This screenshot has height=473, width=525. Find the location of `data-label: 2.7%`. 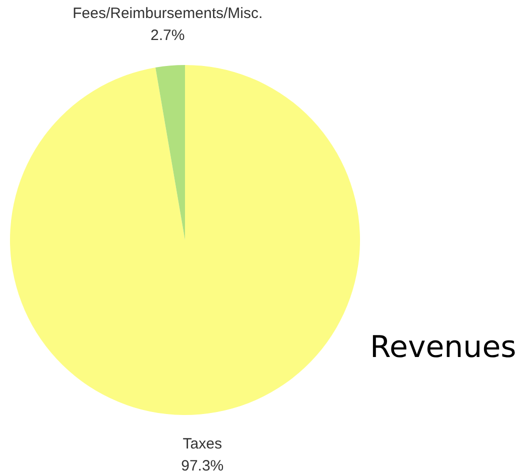

data-label: 2.7% is located at coordinates (167, 35).